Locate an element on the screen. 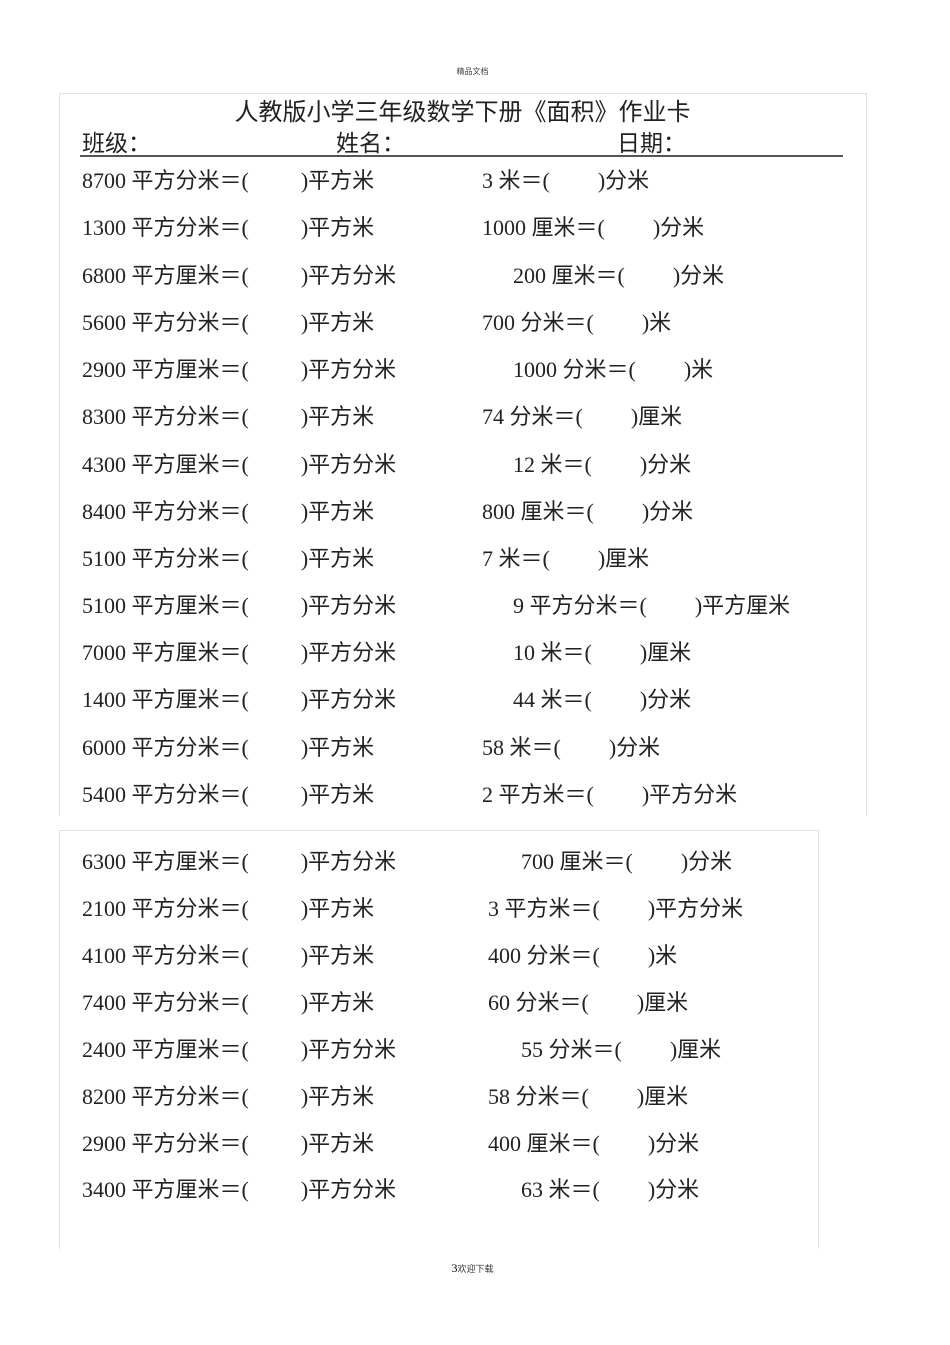 The height and width of the screenshot is (1345, 950). right-question: 3 平方米＝()平方分米 is located at coordinates (615, 909).